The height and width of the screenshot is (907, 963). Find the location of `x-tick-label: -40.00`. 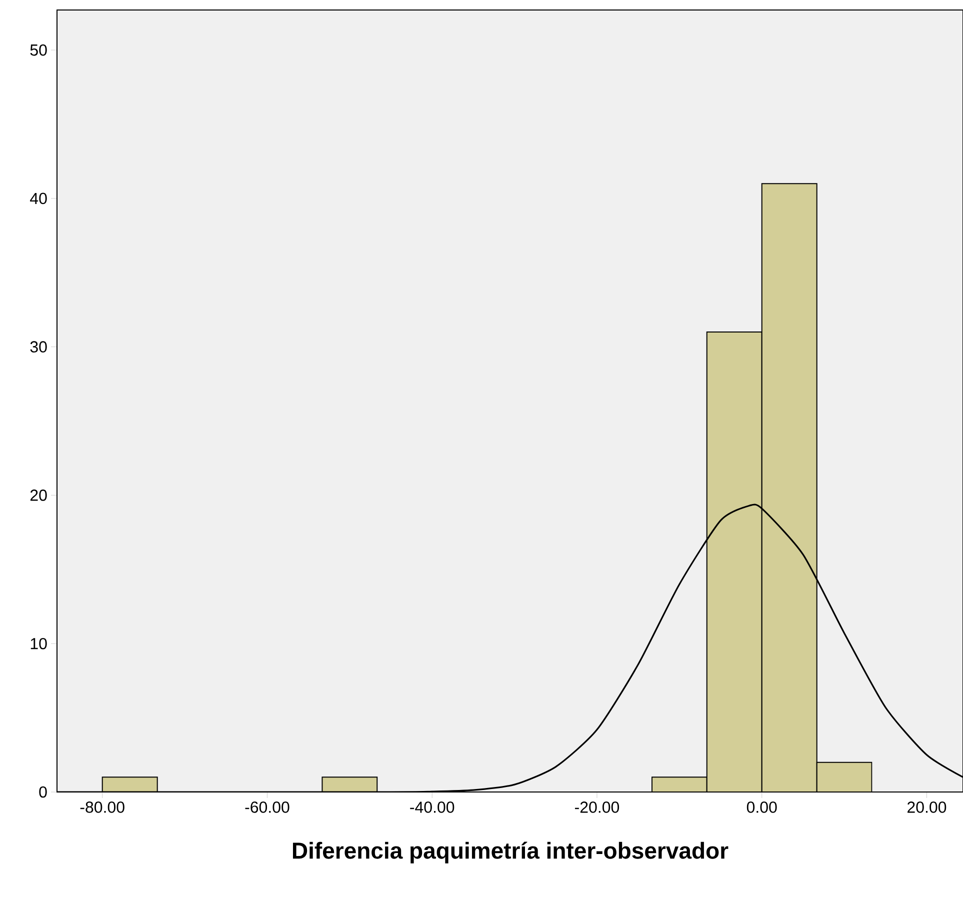

x-tick-label: -40.00 is located at coordinates (432, 807).